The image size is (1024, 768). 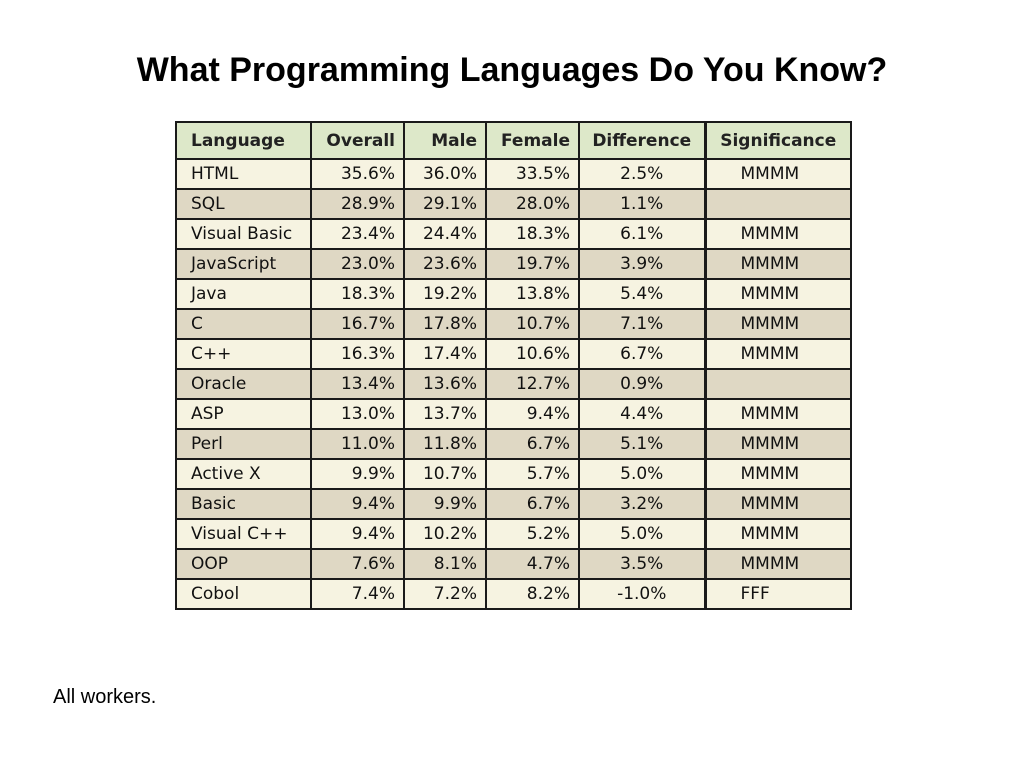 I want to click on header-female: Female, so click(x=532, y=140).